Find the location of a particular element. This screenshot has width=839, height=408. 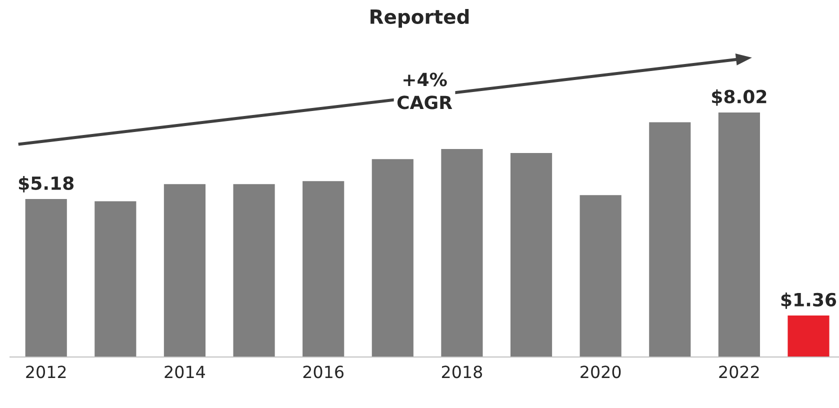

data-label: $1.36 is located at coordinates (808, 300).